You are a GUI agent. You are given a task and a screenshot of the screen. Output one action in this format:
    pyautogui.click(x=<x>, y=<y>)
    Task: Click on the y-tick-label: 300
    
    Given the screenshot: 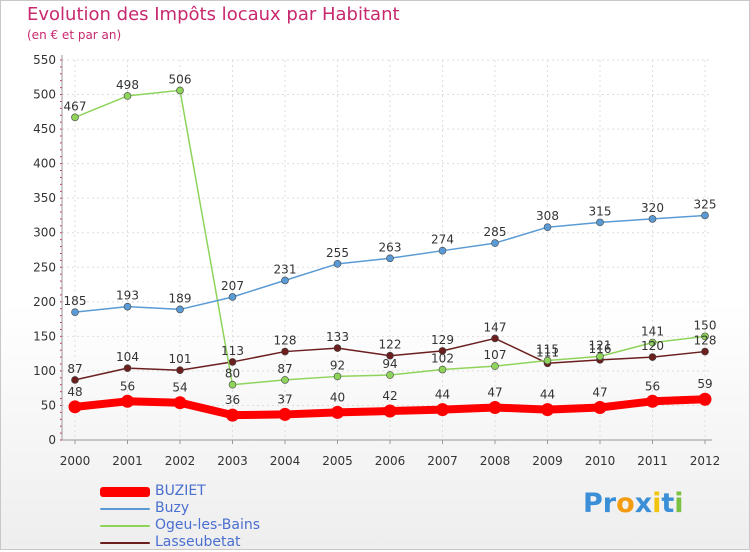 What is the action you would take?
    pyautogui.click(x=44, y=233)
    